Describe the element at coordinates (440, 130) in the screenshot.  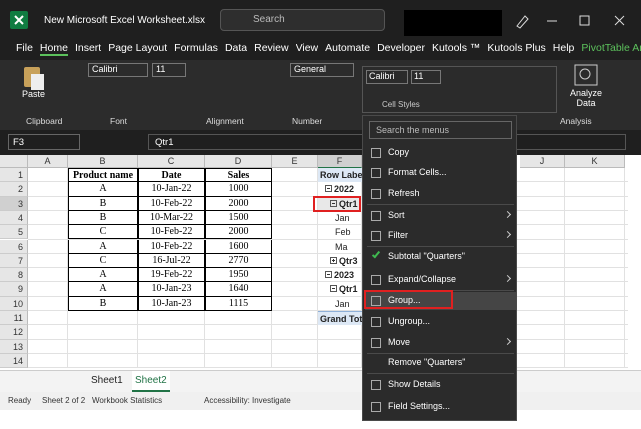
I see `menu-search: Search the menus` at that location.